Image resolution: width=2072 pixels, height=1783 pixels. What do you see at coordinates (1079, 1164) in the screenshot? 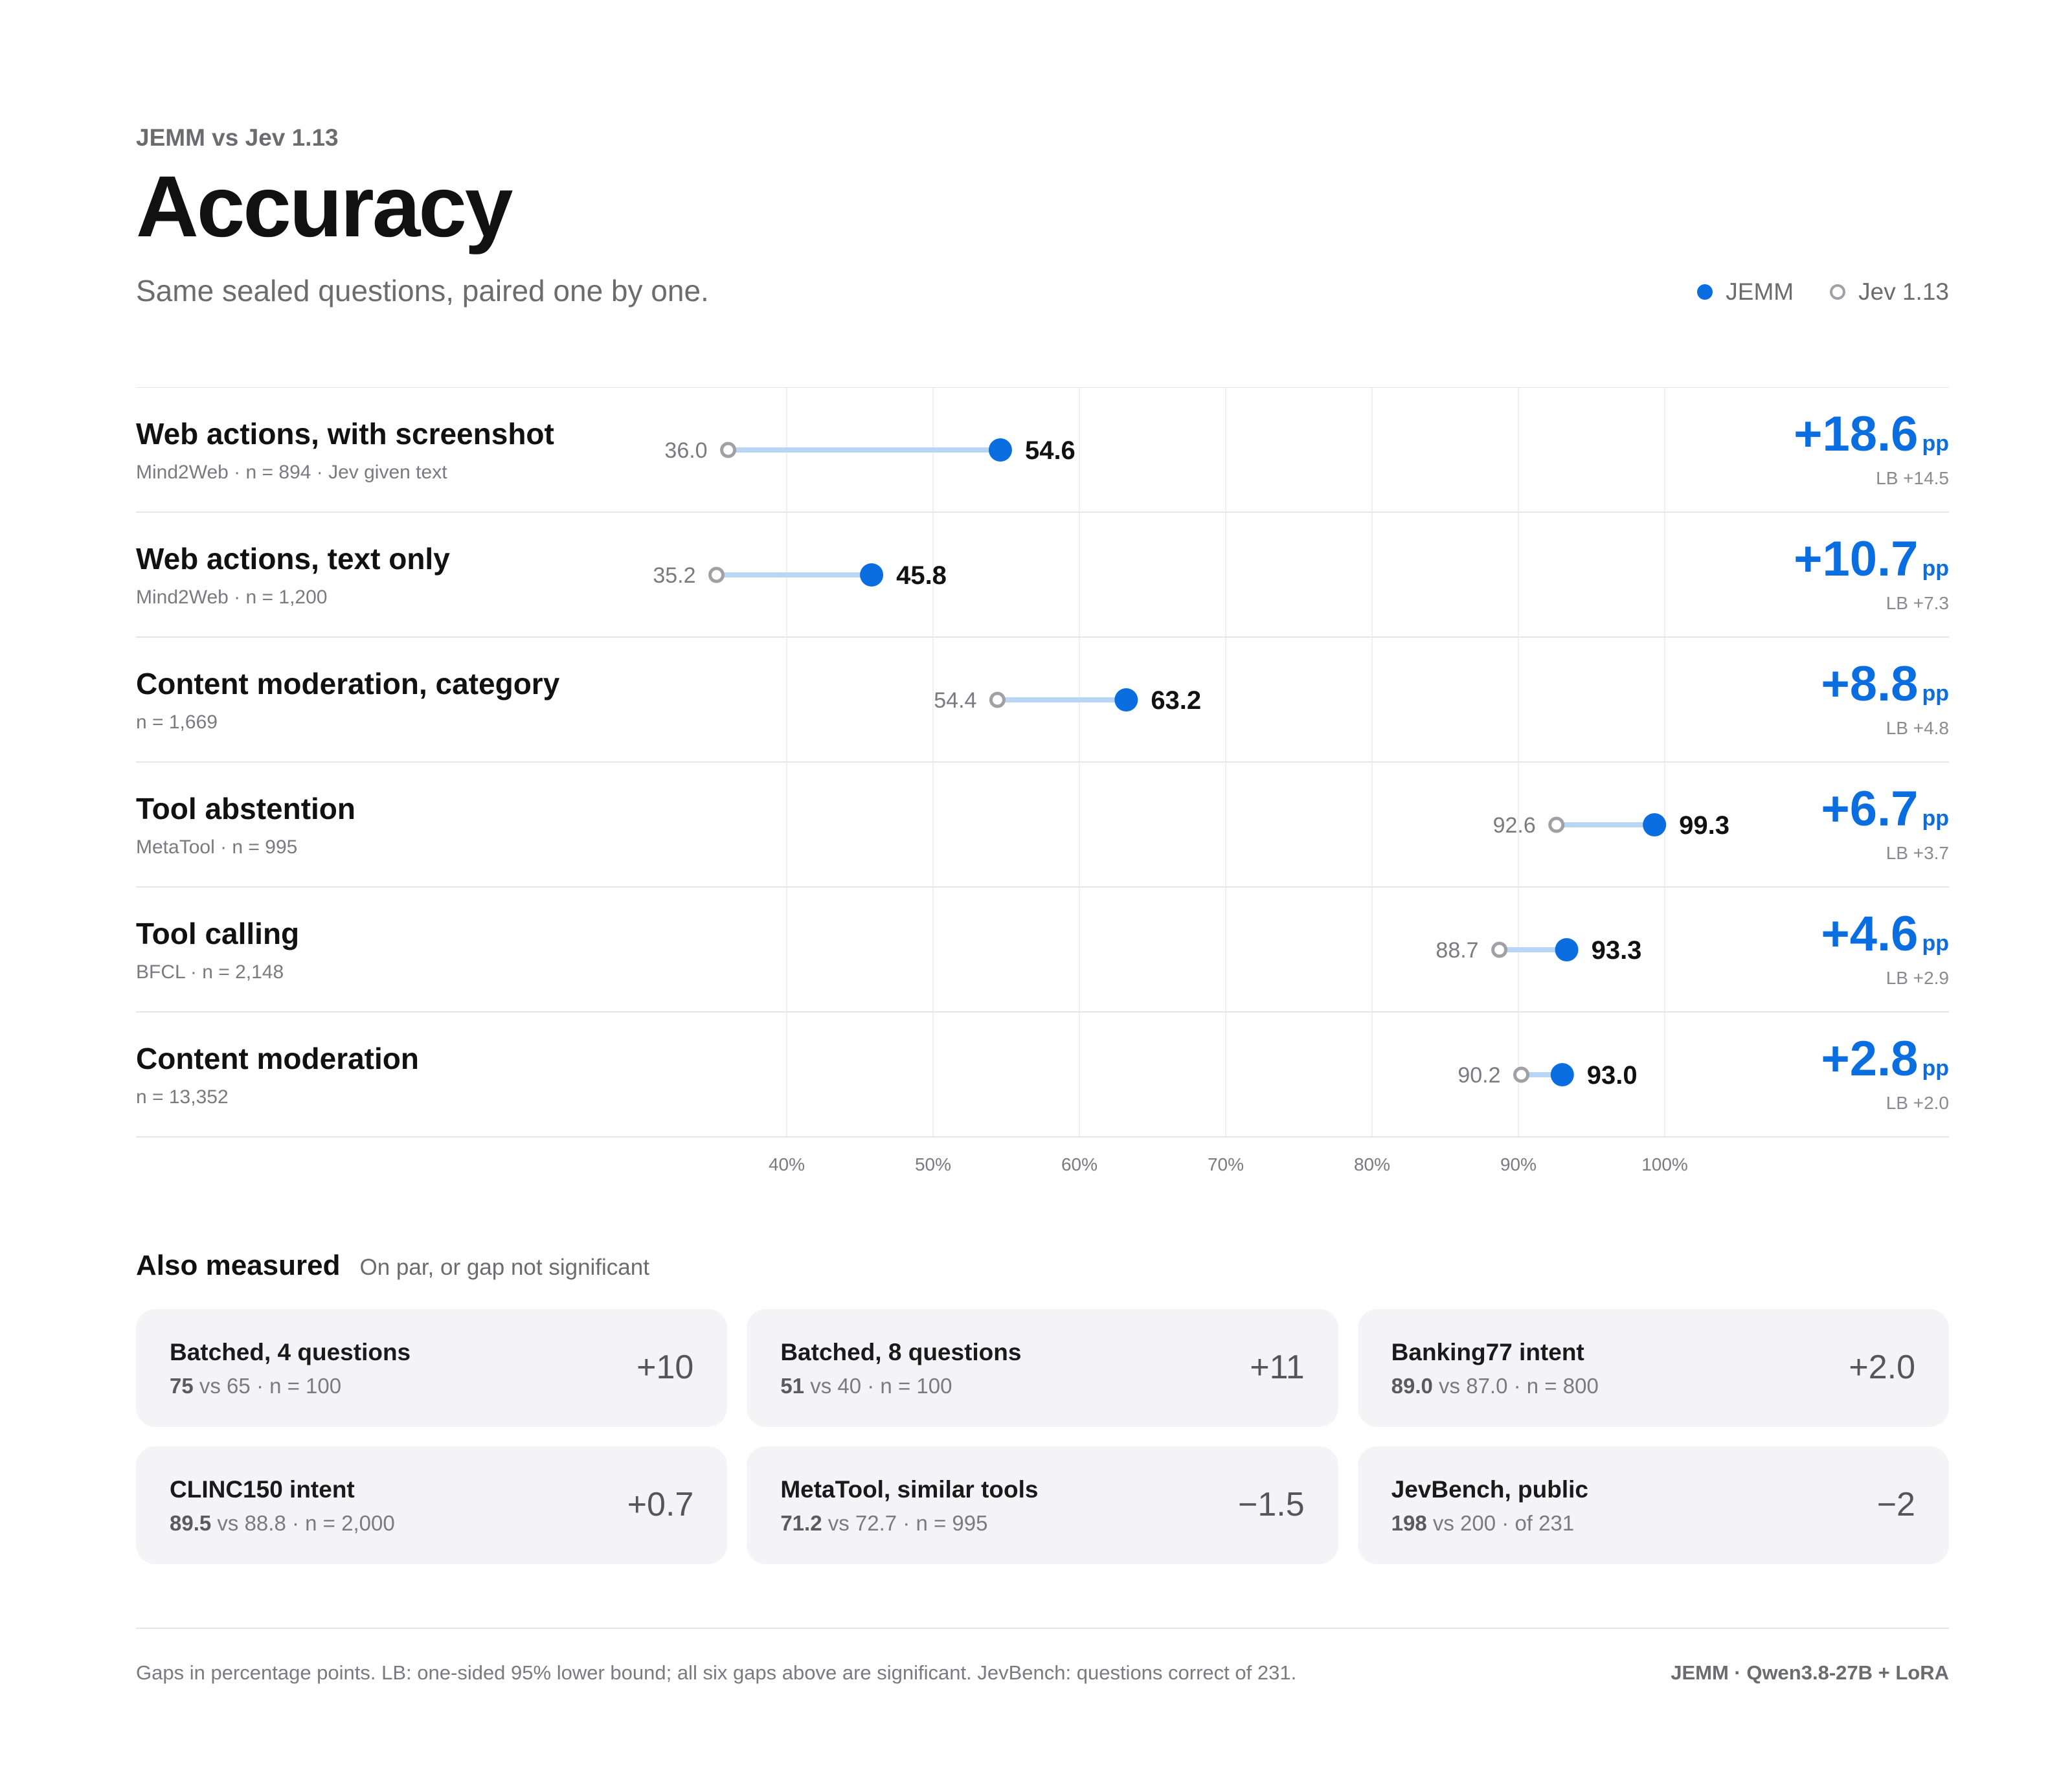
I see `x-tick-label: 60%` at bounding box center [1079, 1164].